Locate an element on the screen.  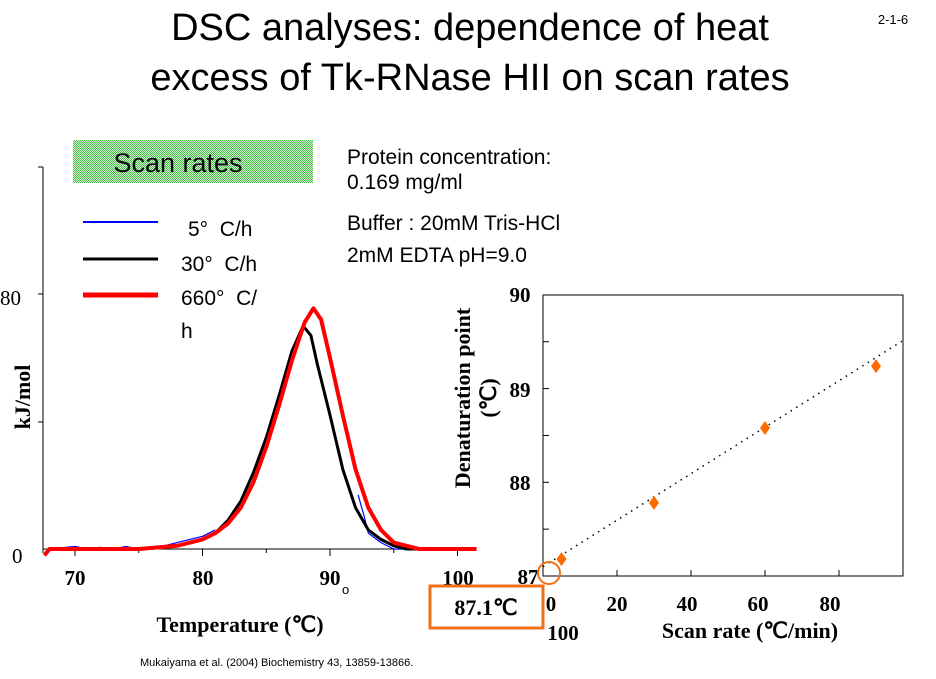
intercept-callout-box is located at coordinates (486, 607).